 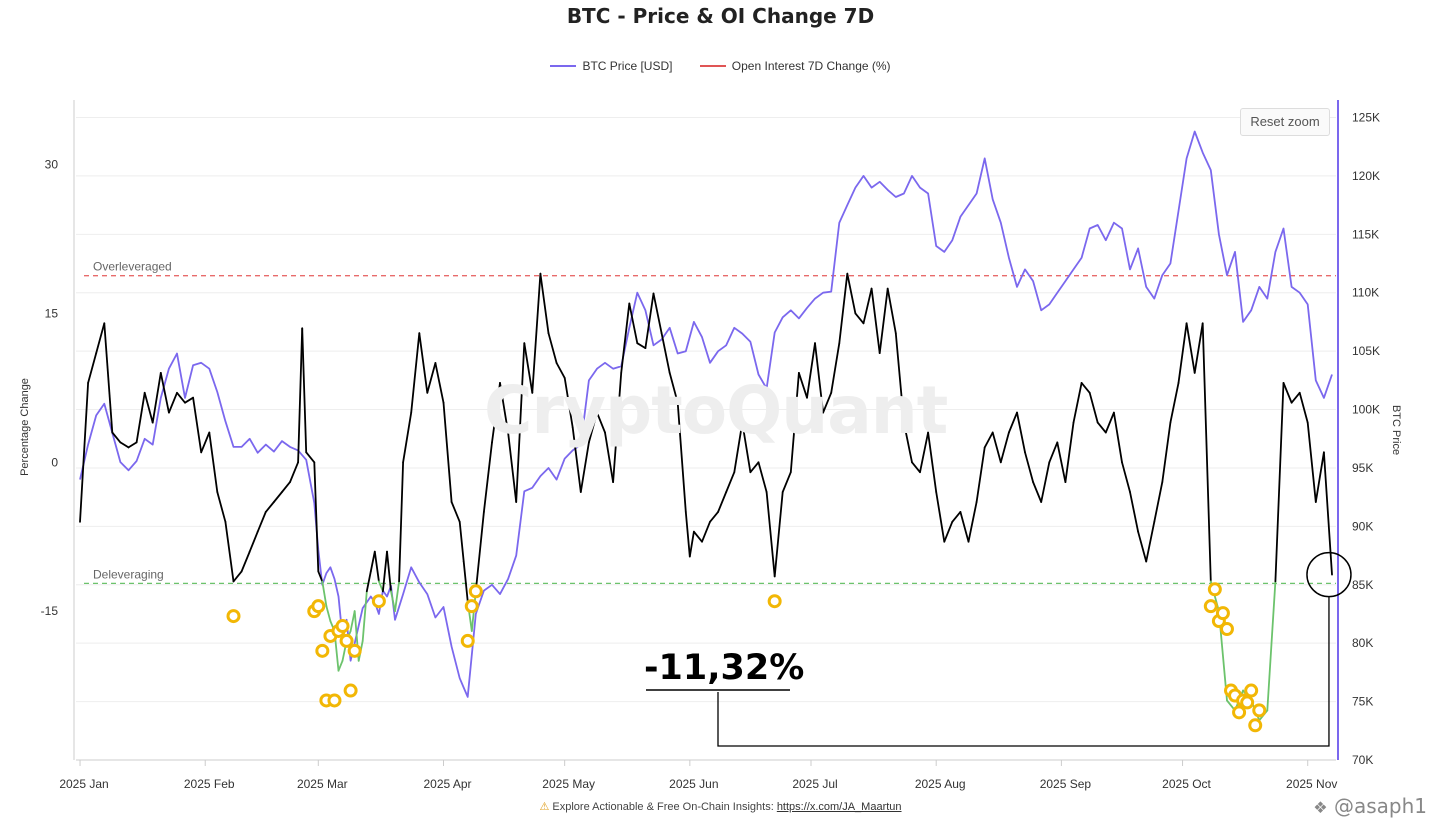 What do you see at coordinates (132, 267) in the screenshot?
I see `overleveraged-label: Overleveraged` at bounding box center [132, 267].